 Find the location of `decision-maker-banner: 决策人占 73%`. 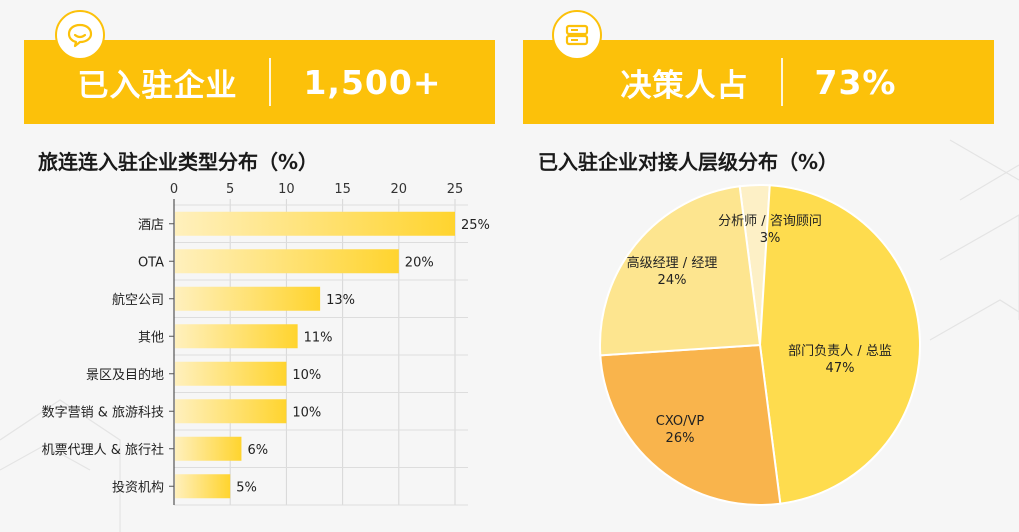

decision-maker-banner: 决策人占 73% is located at coordinates (758, 82).